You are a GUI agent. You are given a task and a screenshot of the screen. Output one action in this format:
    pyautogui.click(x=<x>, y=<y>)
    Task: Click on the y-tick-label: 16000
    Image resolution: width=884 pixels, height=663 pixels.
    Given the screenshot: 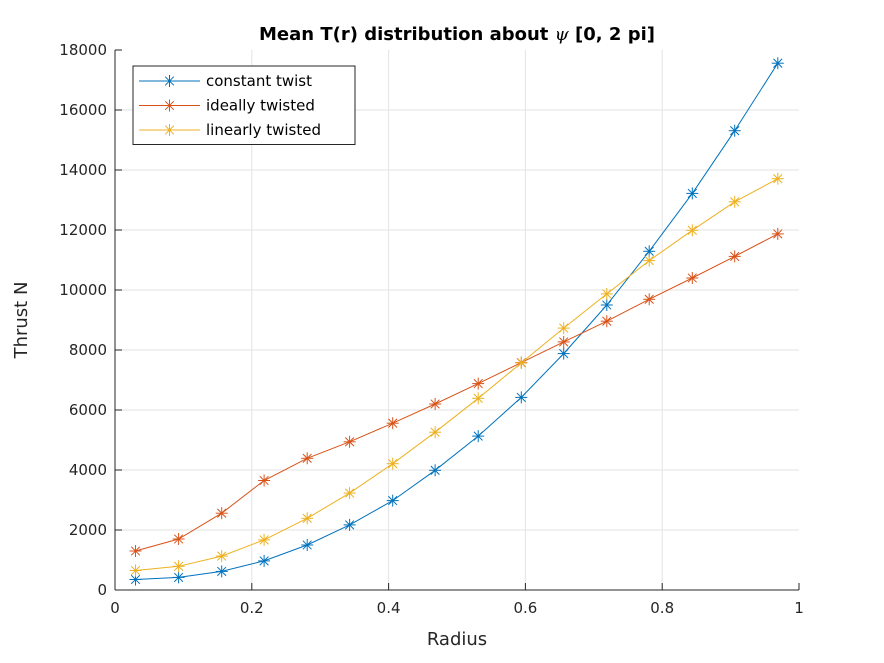 What is the action you would take?
    pyautogui.click(x=83, y=110)
    